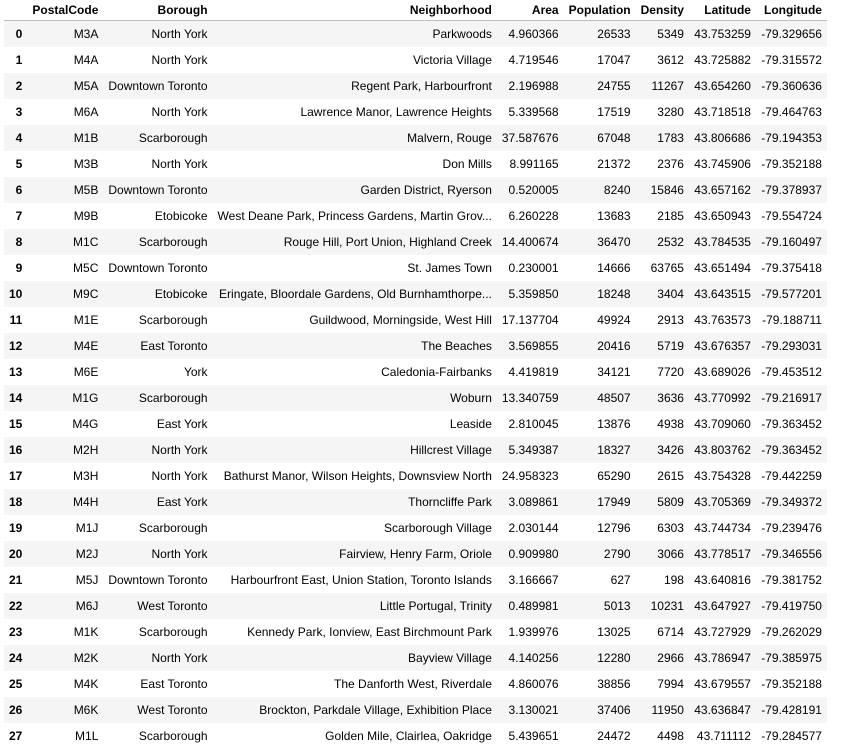  Describe the element at coordinates (673, 579) in the screenshot. I see `cell-density: 198` at that location.